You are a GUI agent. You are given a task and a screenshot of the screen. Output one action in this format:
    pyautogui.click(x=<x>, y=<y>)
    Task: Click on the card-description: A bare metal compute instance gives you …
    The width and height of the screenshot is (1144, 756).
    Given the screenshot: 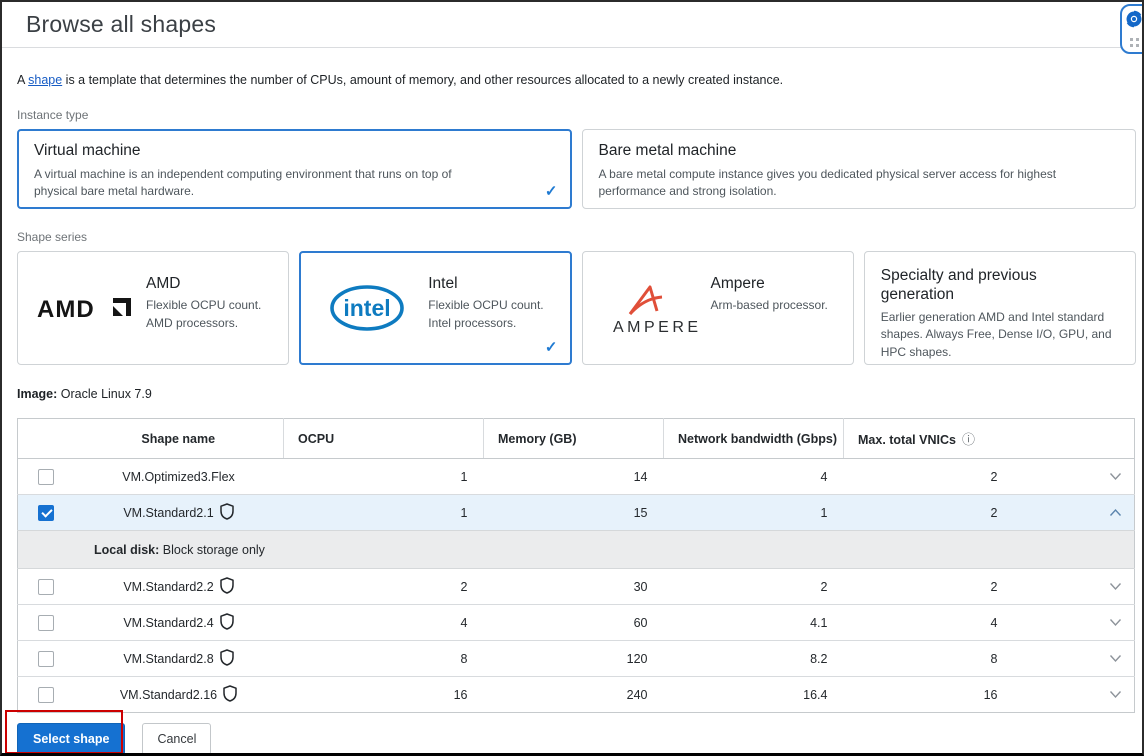 What is the action you would take?
    pyautogui.click(x=827, y=183)
    